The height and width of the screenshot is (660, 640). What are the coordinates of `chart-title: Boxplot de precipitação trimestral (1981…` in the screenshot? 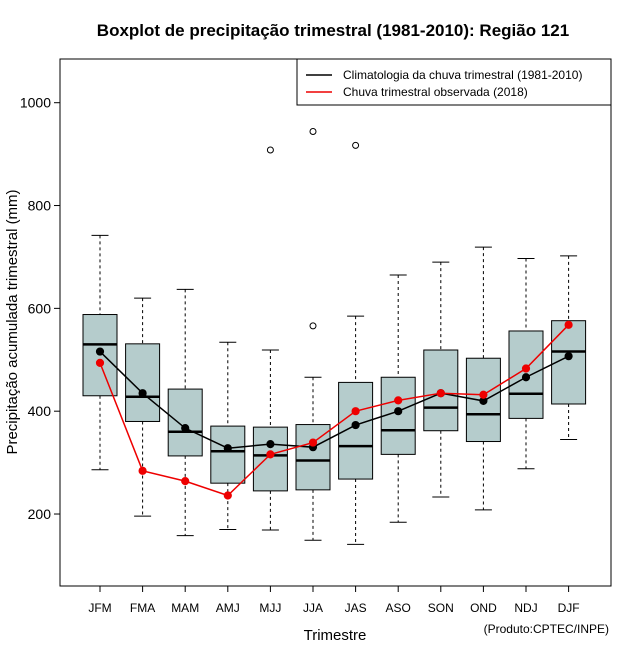 It's located at (333, 30).